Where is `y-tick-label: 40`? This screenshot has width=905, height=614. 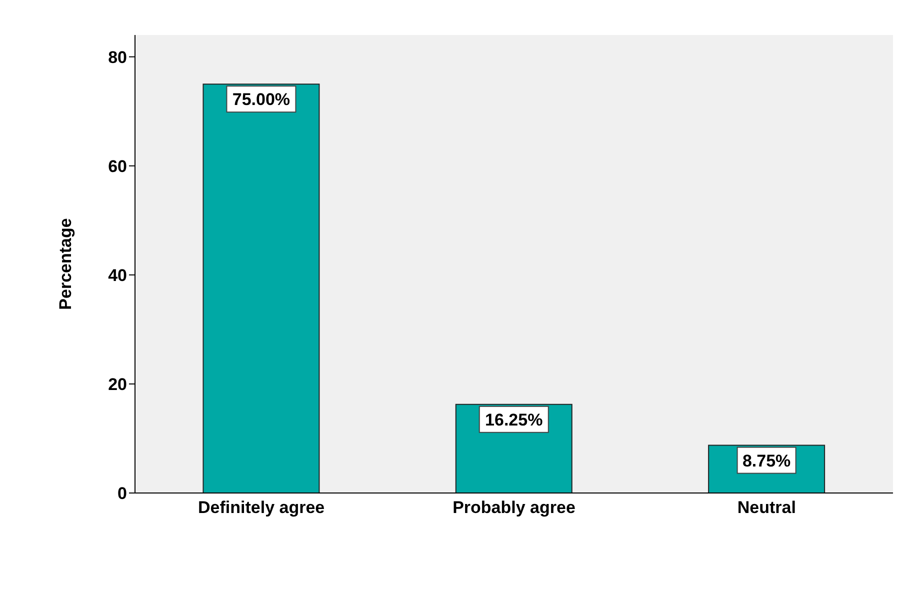 y-tick-label: 40 is located at coordinates (117, 275).